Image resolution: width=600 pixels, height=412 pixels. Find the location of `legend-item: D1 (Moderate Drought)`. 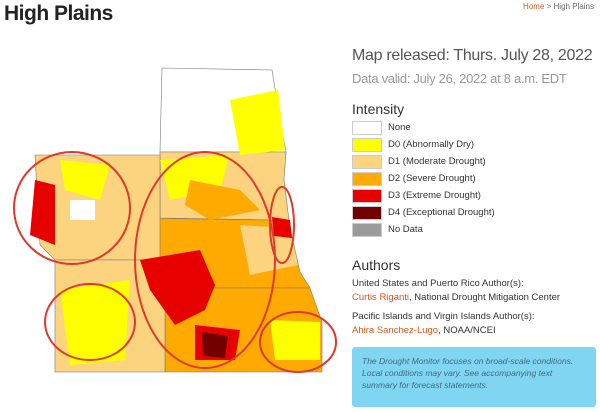

legend-item: D1 (Moderate Drought) is located at coordinates (423, 161).